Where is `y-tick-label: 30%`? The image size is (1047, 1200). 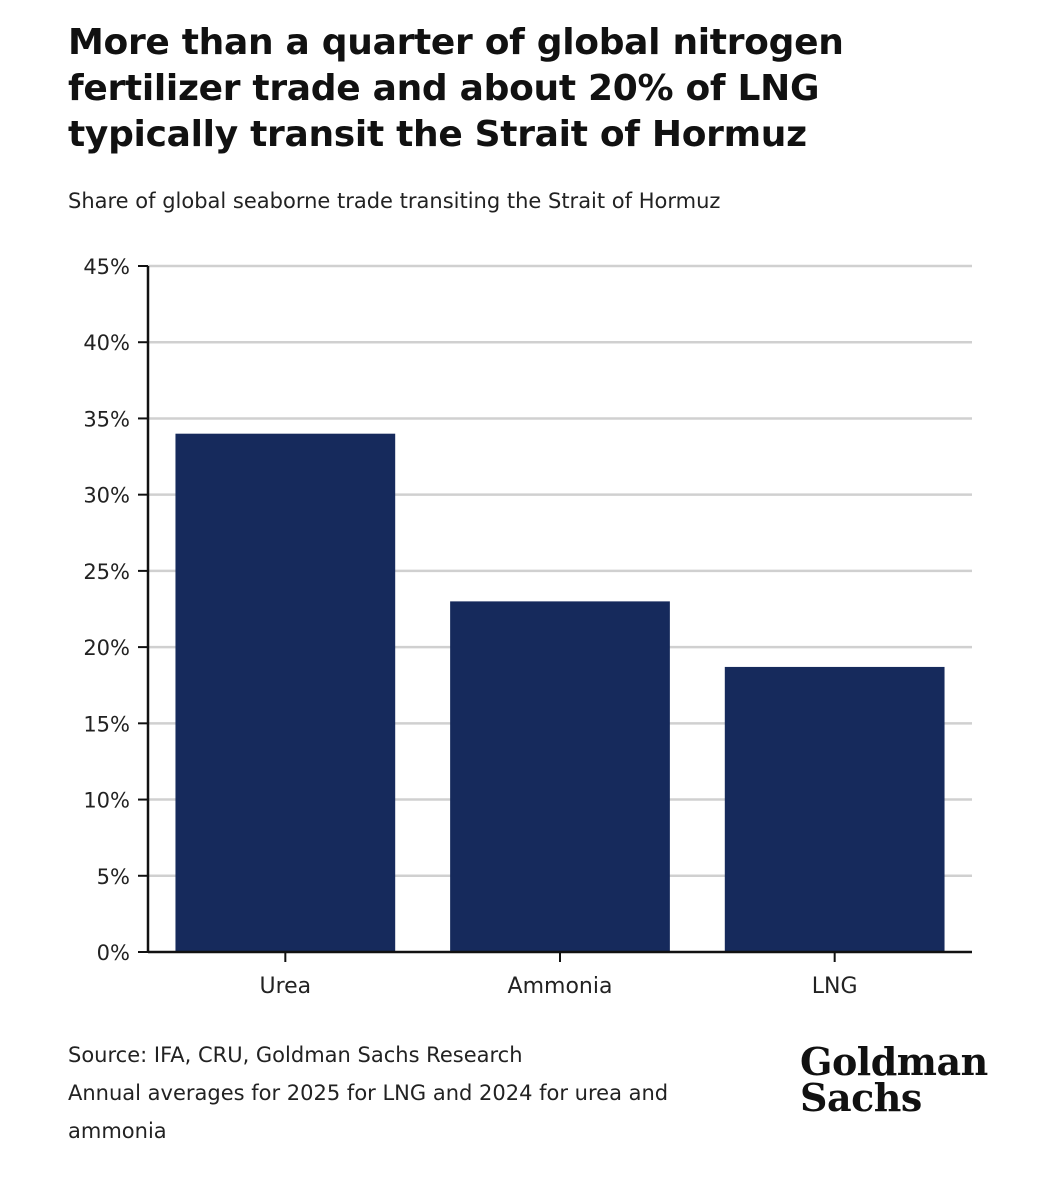 y-tick-label: 30% is located at coordinates (106, 496).